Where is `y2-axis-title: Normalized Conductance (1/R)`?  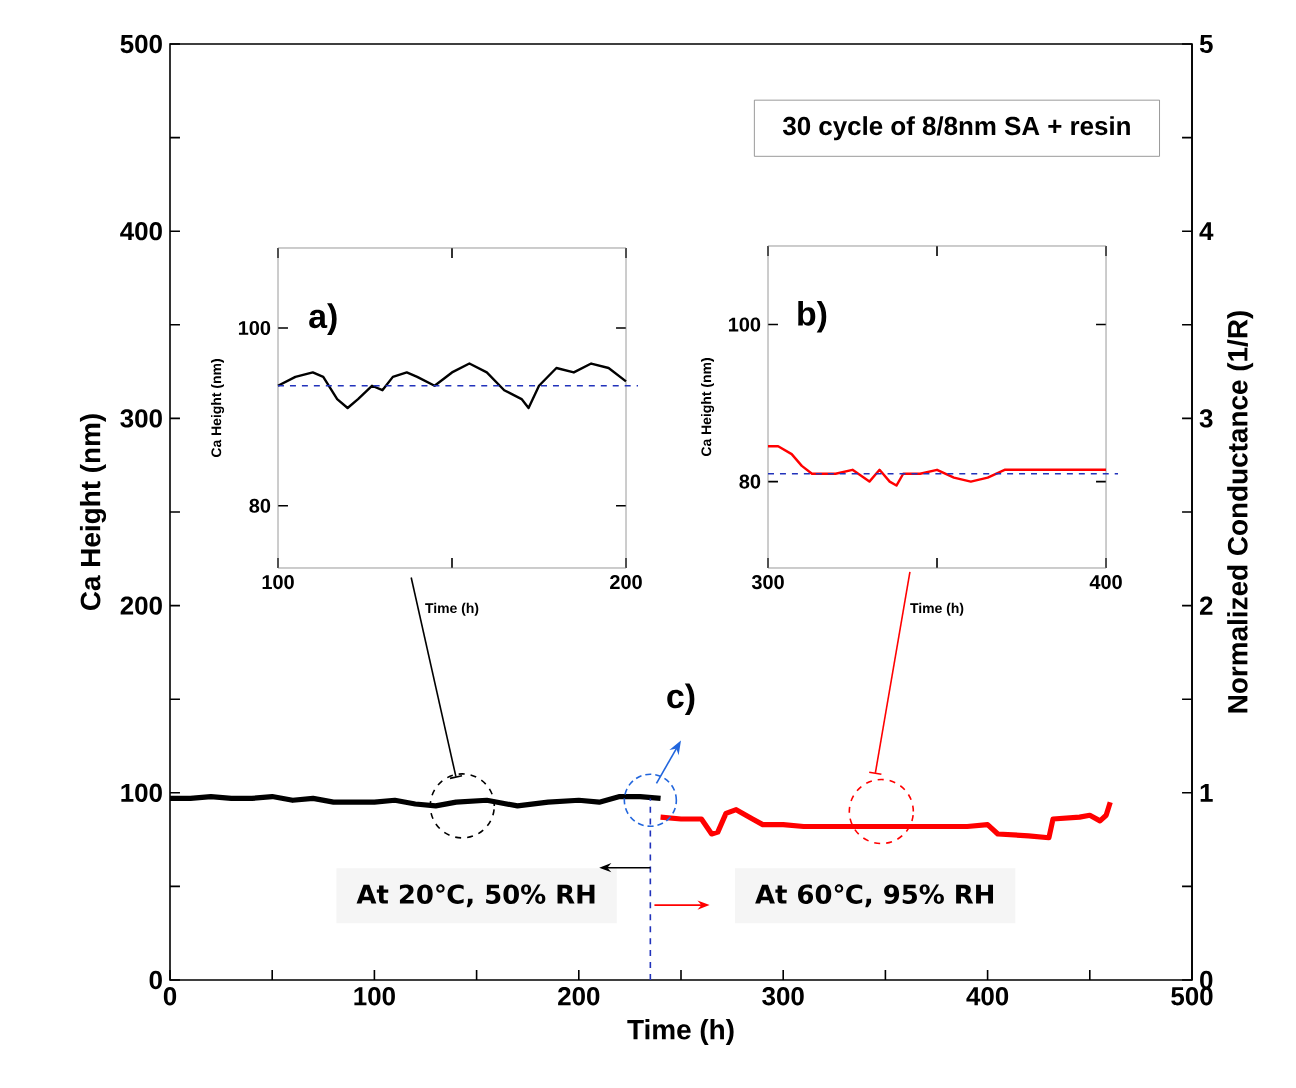
y2-axis-title: Normalized Conductance (1/R) is located at coordinates (1240, 512).